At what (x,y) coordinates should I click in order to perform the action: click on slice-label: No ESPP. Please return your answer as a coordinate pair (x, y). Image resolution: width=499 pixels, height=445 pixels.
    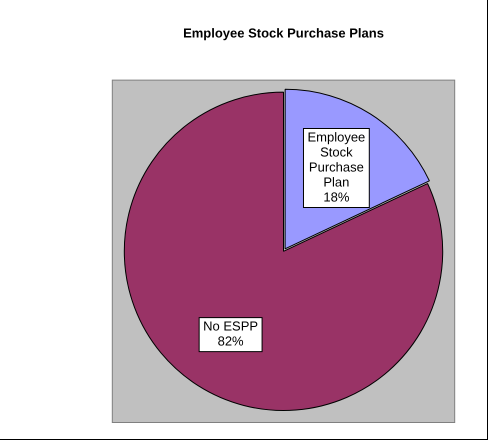
    Looking at the image, I should click on (230, 326).